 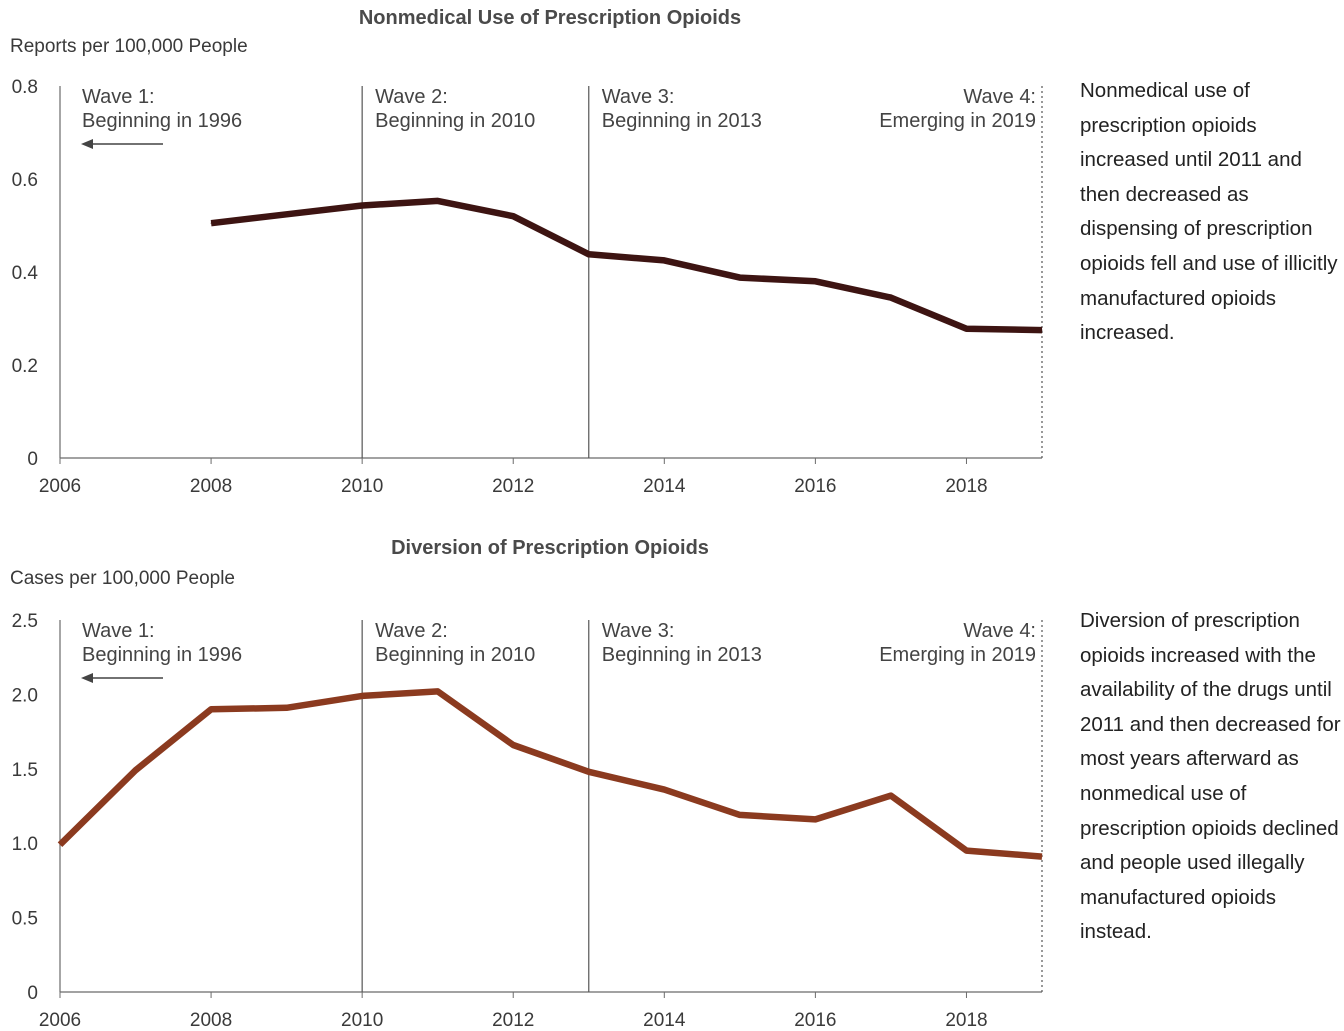 I want to click on y-tick-label: 0.5, so click(x=25, y=919).